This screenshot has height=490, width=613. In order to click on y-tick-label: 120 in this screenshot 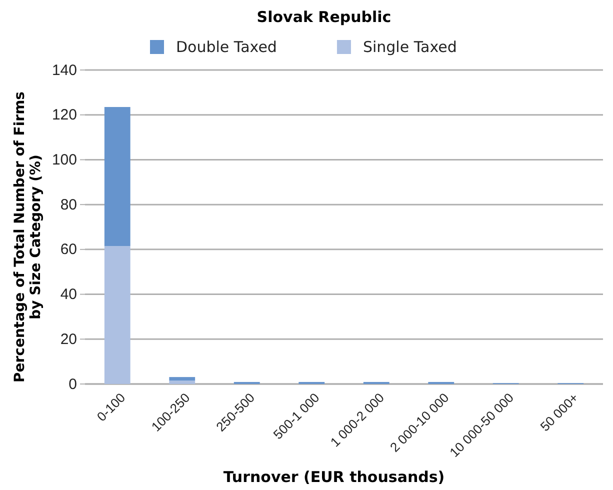, I will do `click(64, 115)`.